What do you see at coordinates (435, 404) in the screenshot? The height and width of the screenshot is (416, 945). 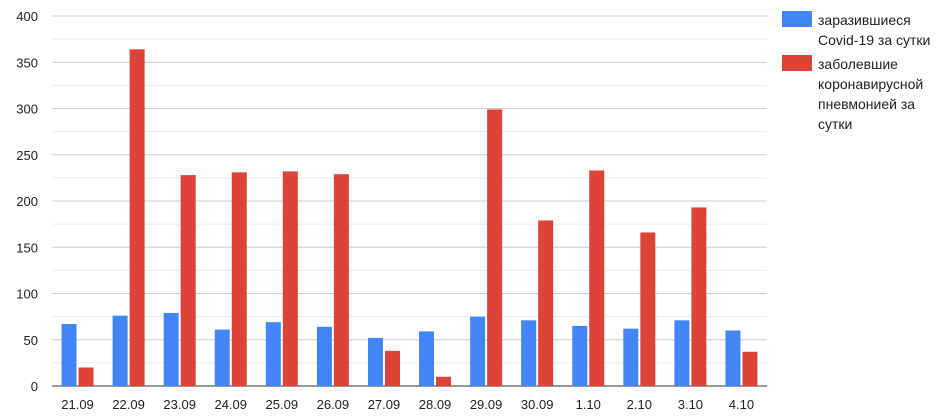 I see `x-tick-label: 28.09` at bounding box center [435, 404].